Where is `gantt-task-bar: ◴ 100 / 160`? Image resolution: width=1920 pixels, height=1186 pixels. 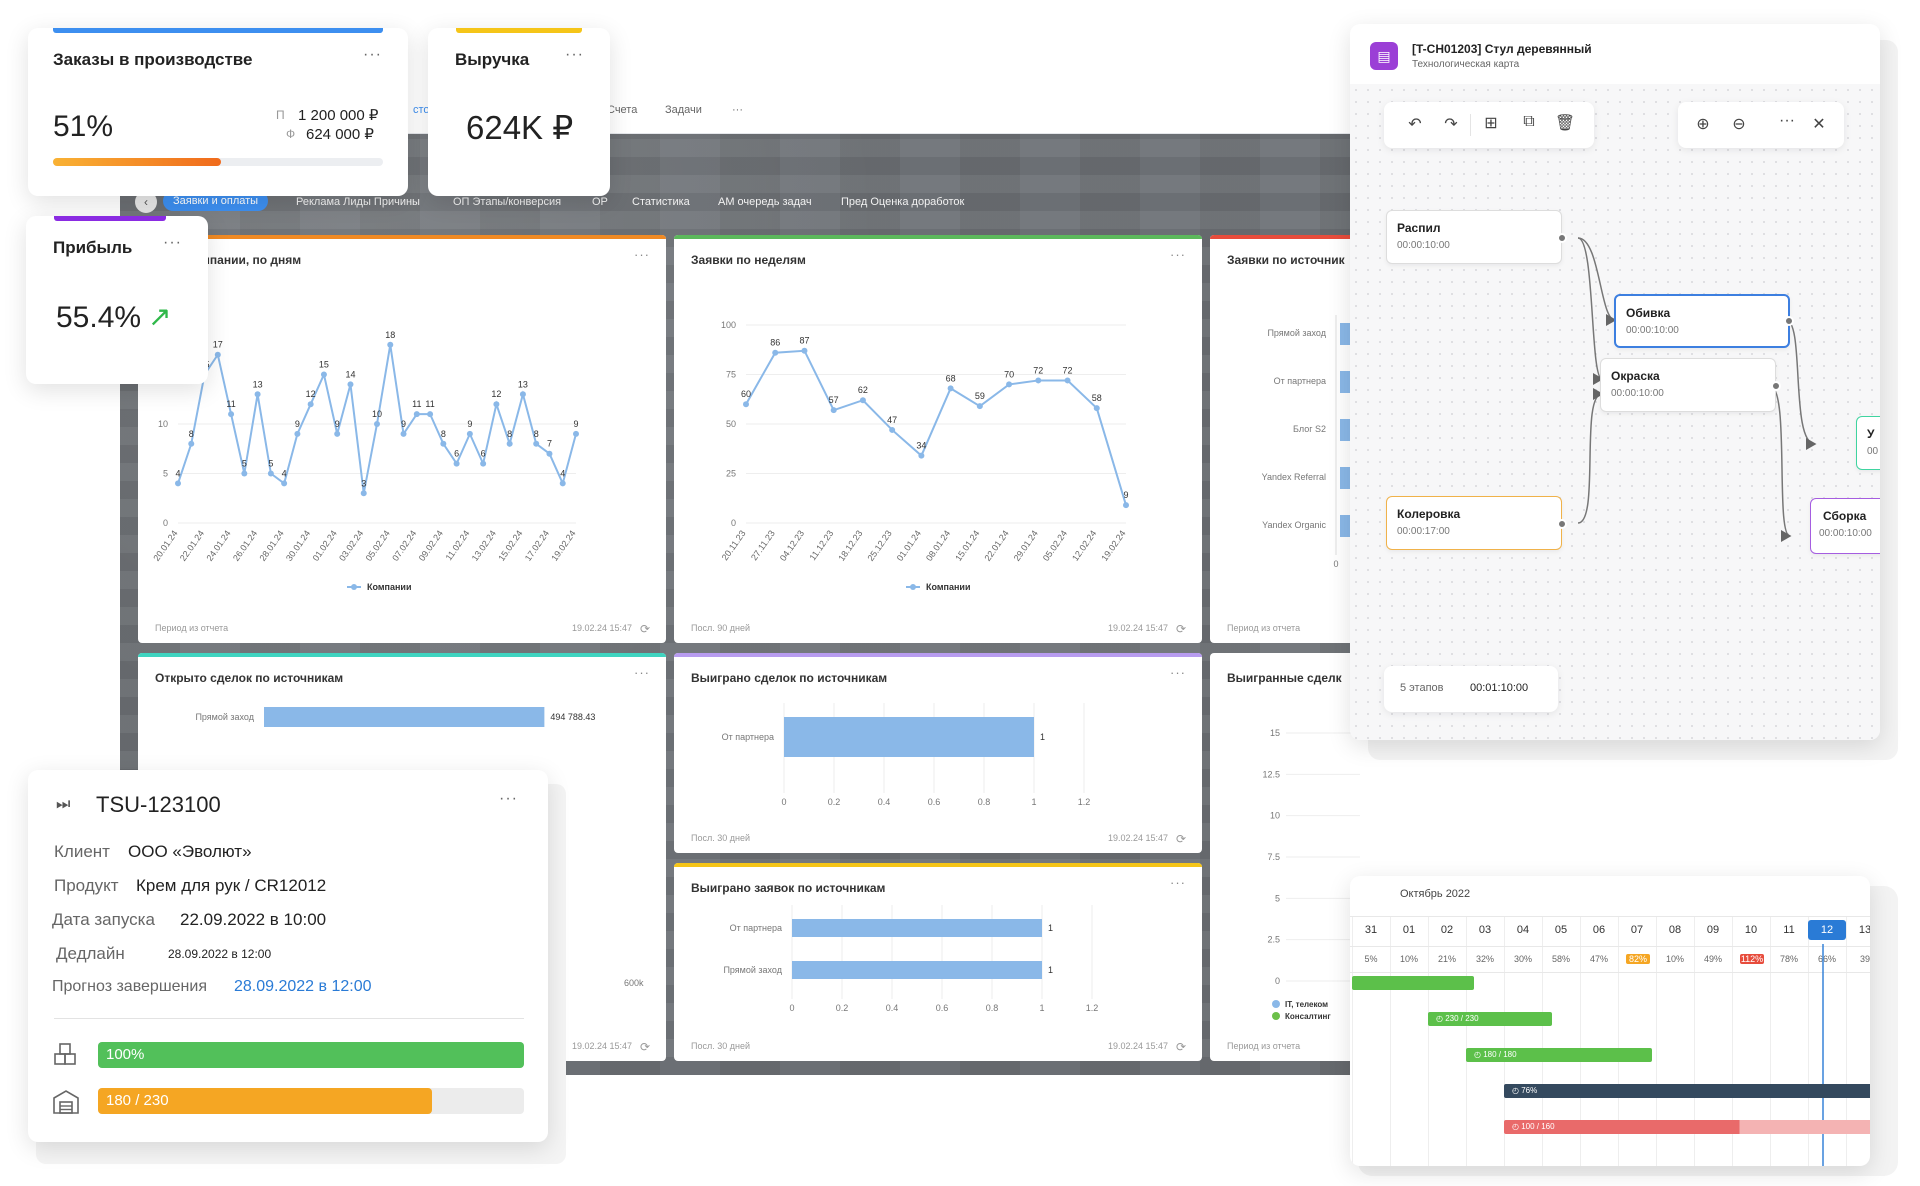 gantt-task-bar: ◴ 100 / 160 is located at coordinates (1687, 1127).